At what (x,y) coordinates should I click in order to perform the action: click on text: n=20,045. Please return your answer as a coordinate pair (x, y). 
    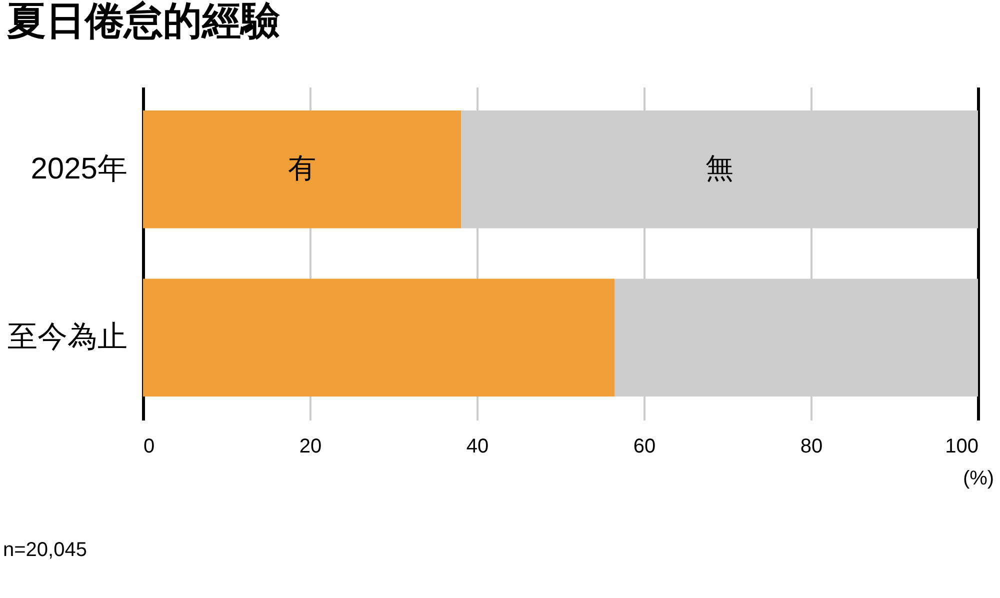
    Looking at the image, I should click on (45, 550).